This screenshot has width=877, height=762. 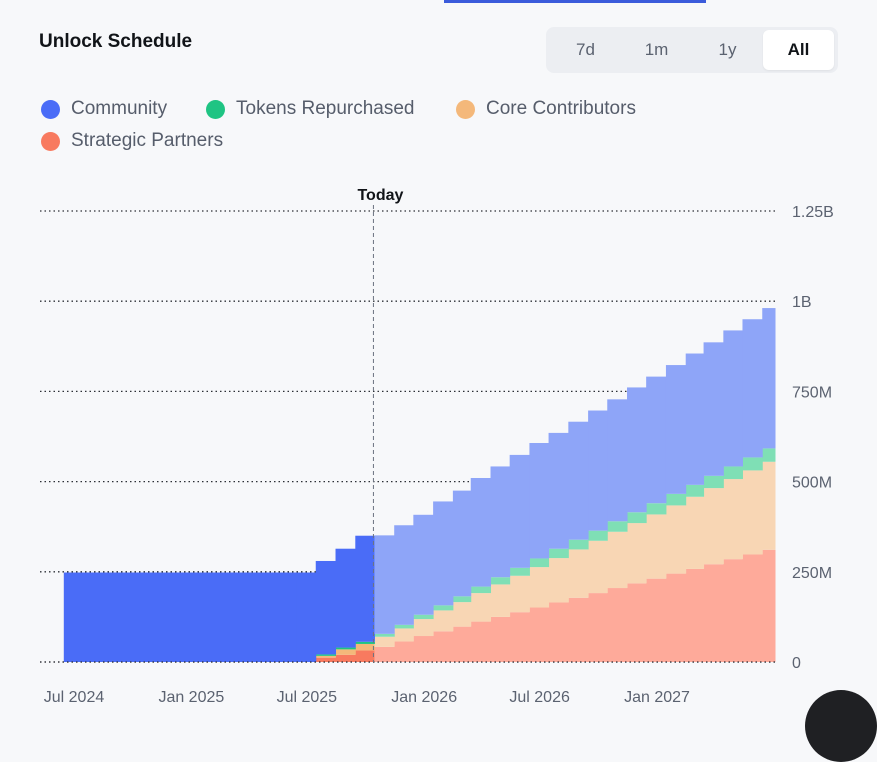 I want to click on x-tick-label: Jul 2026, so click(x=539, y=697).